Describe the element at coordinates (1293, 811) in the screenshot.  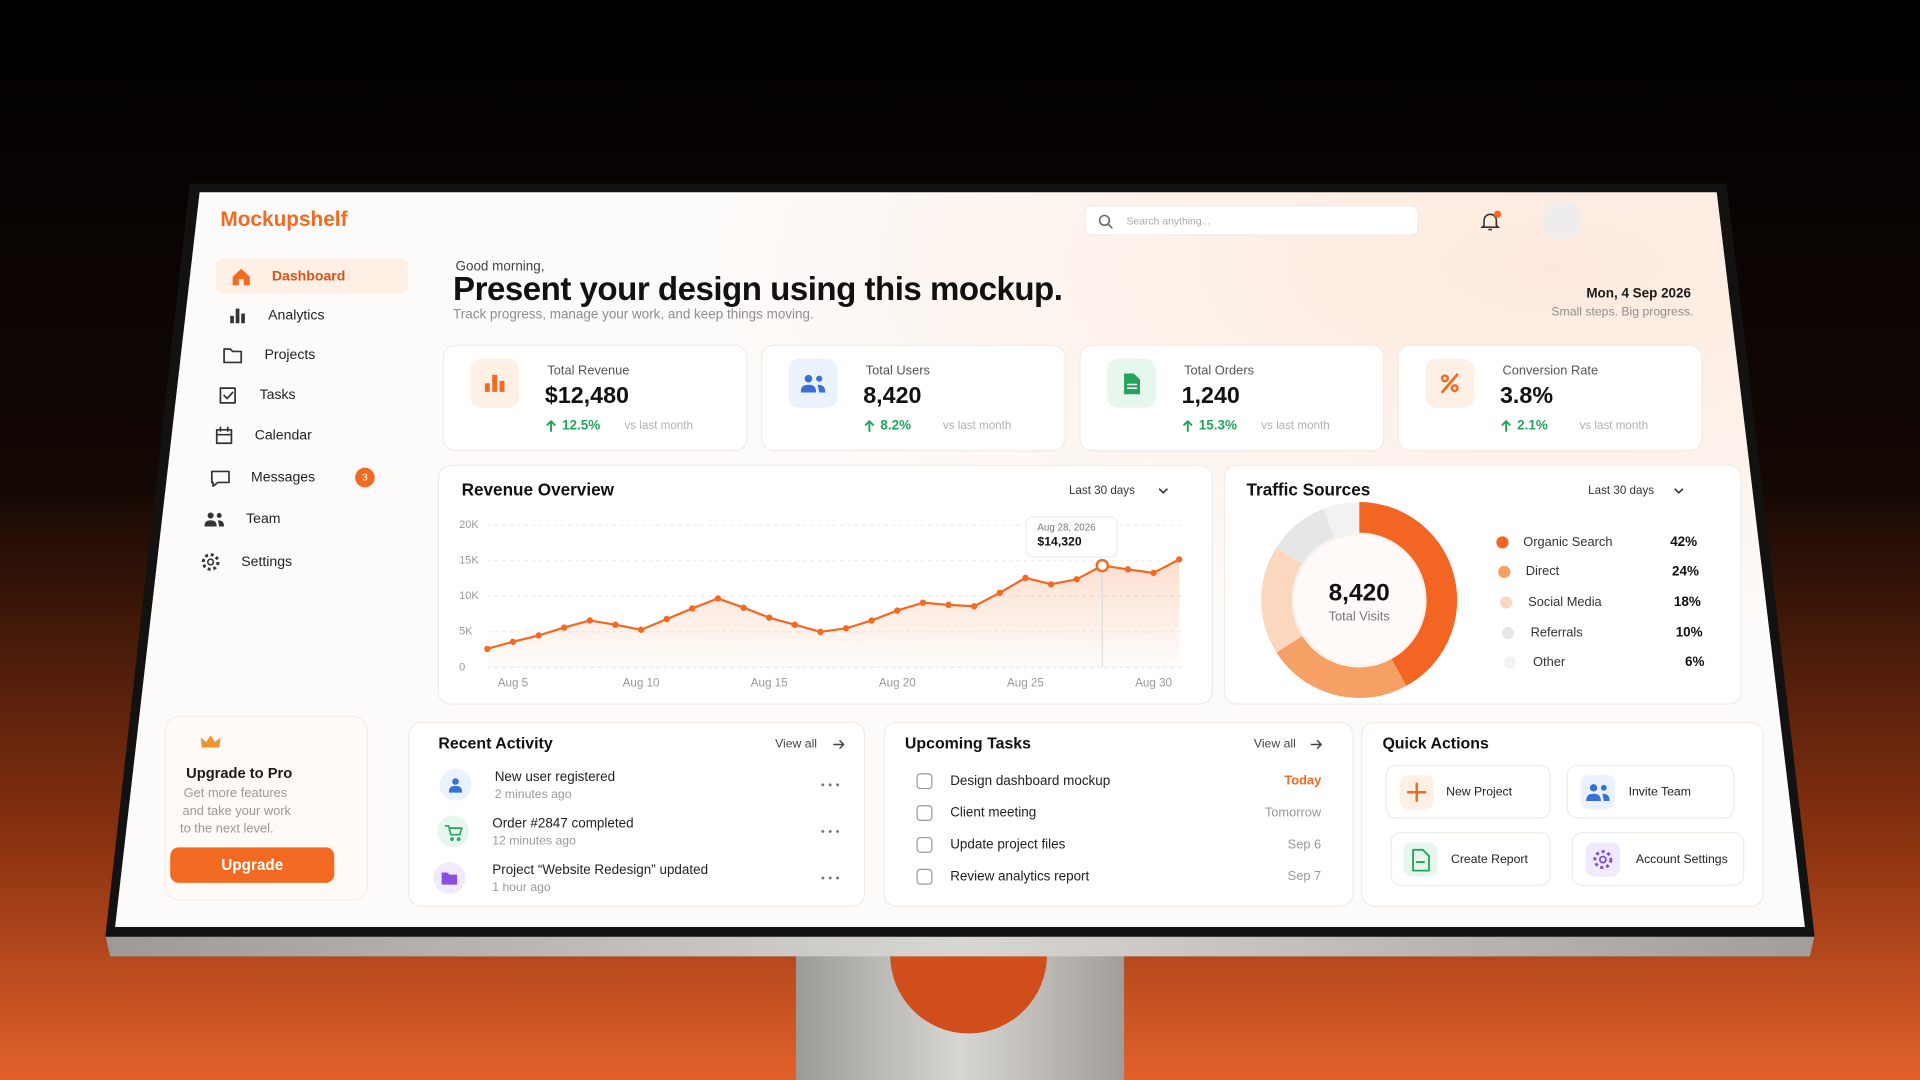
I see `task-due: Tomorrow` at that location.